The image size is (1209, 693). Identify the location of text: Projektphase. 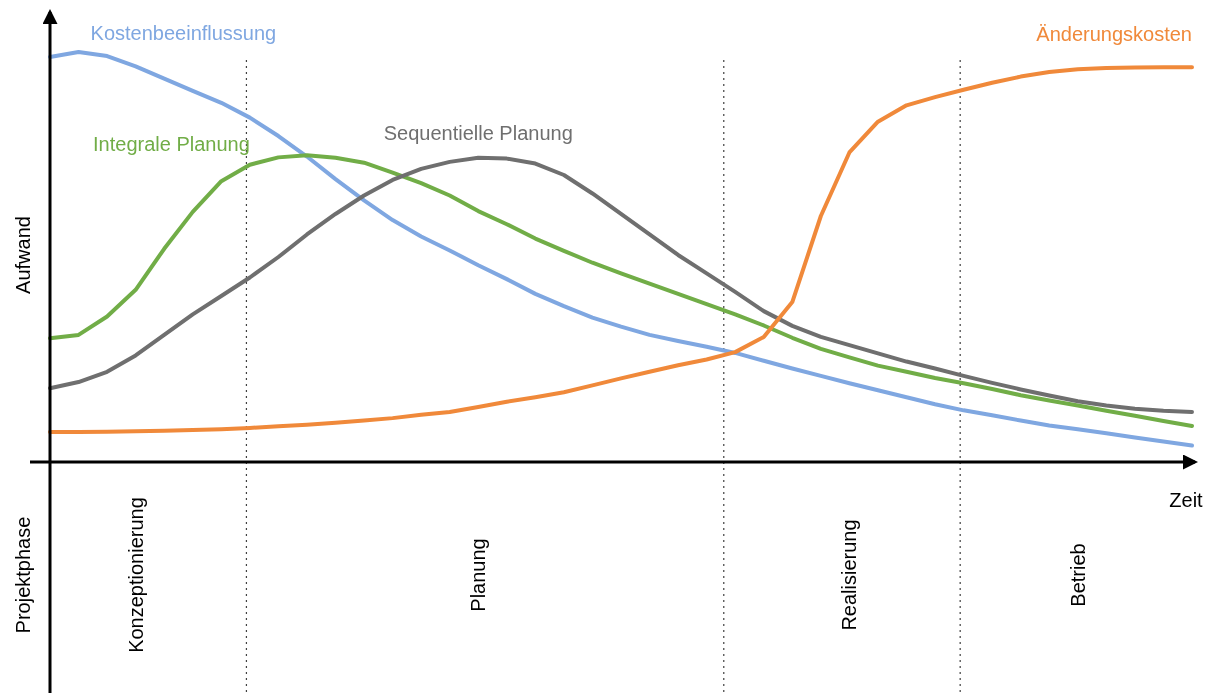
(23, 575).